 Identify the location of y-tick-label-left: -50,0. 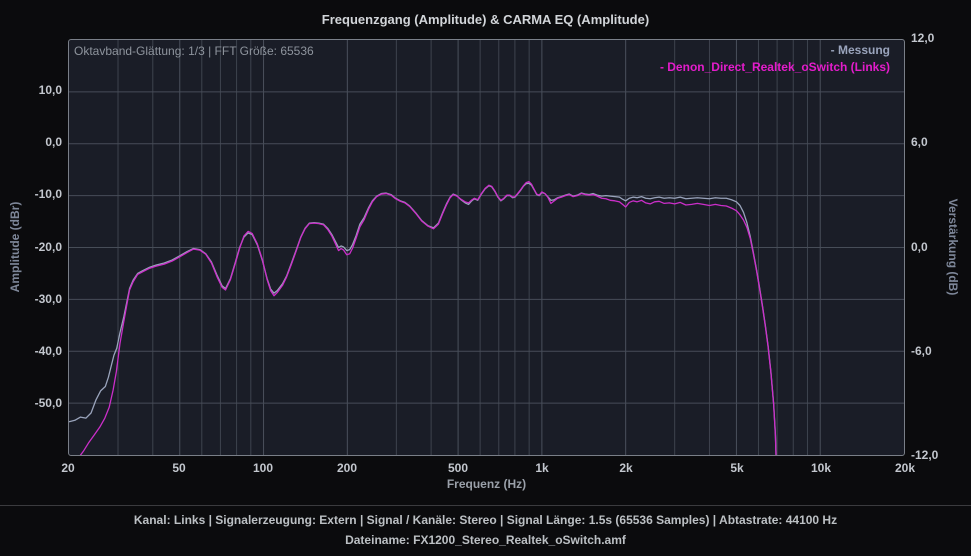
(48, 402).